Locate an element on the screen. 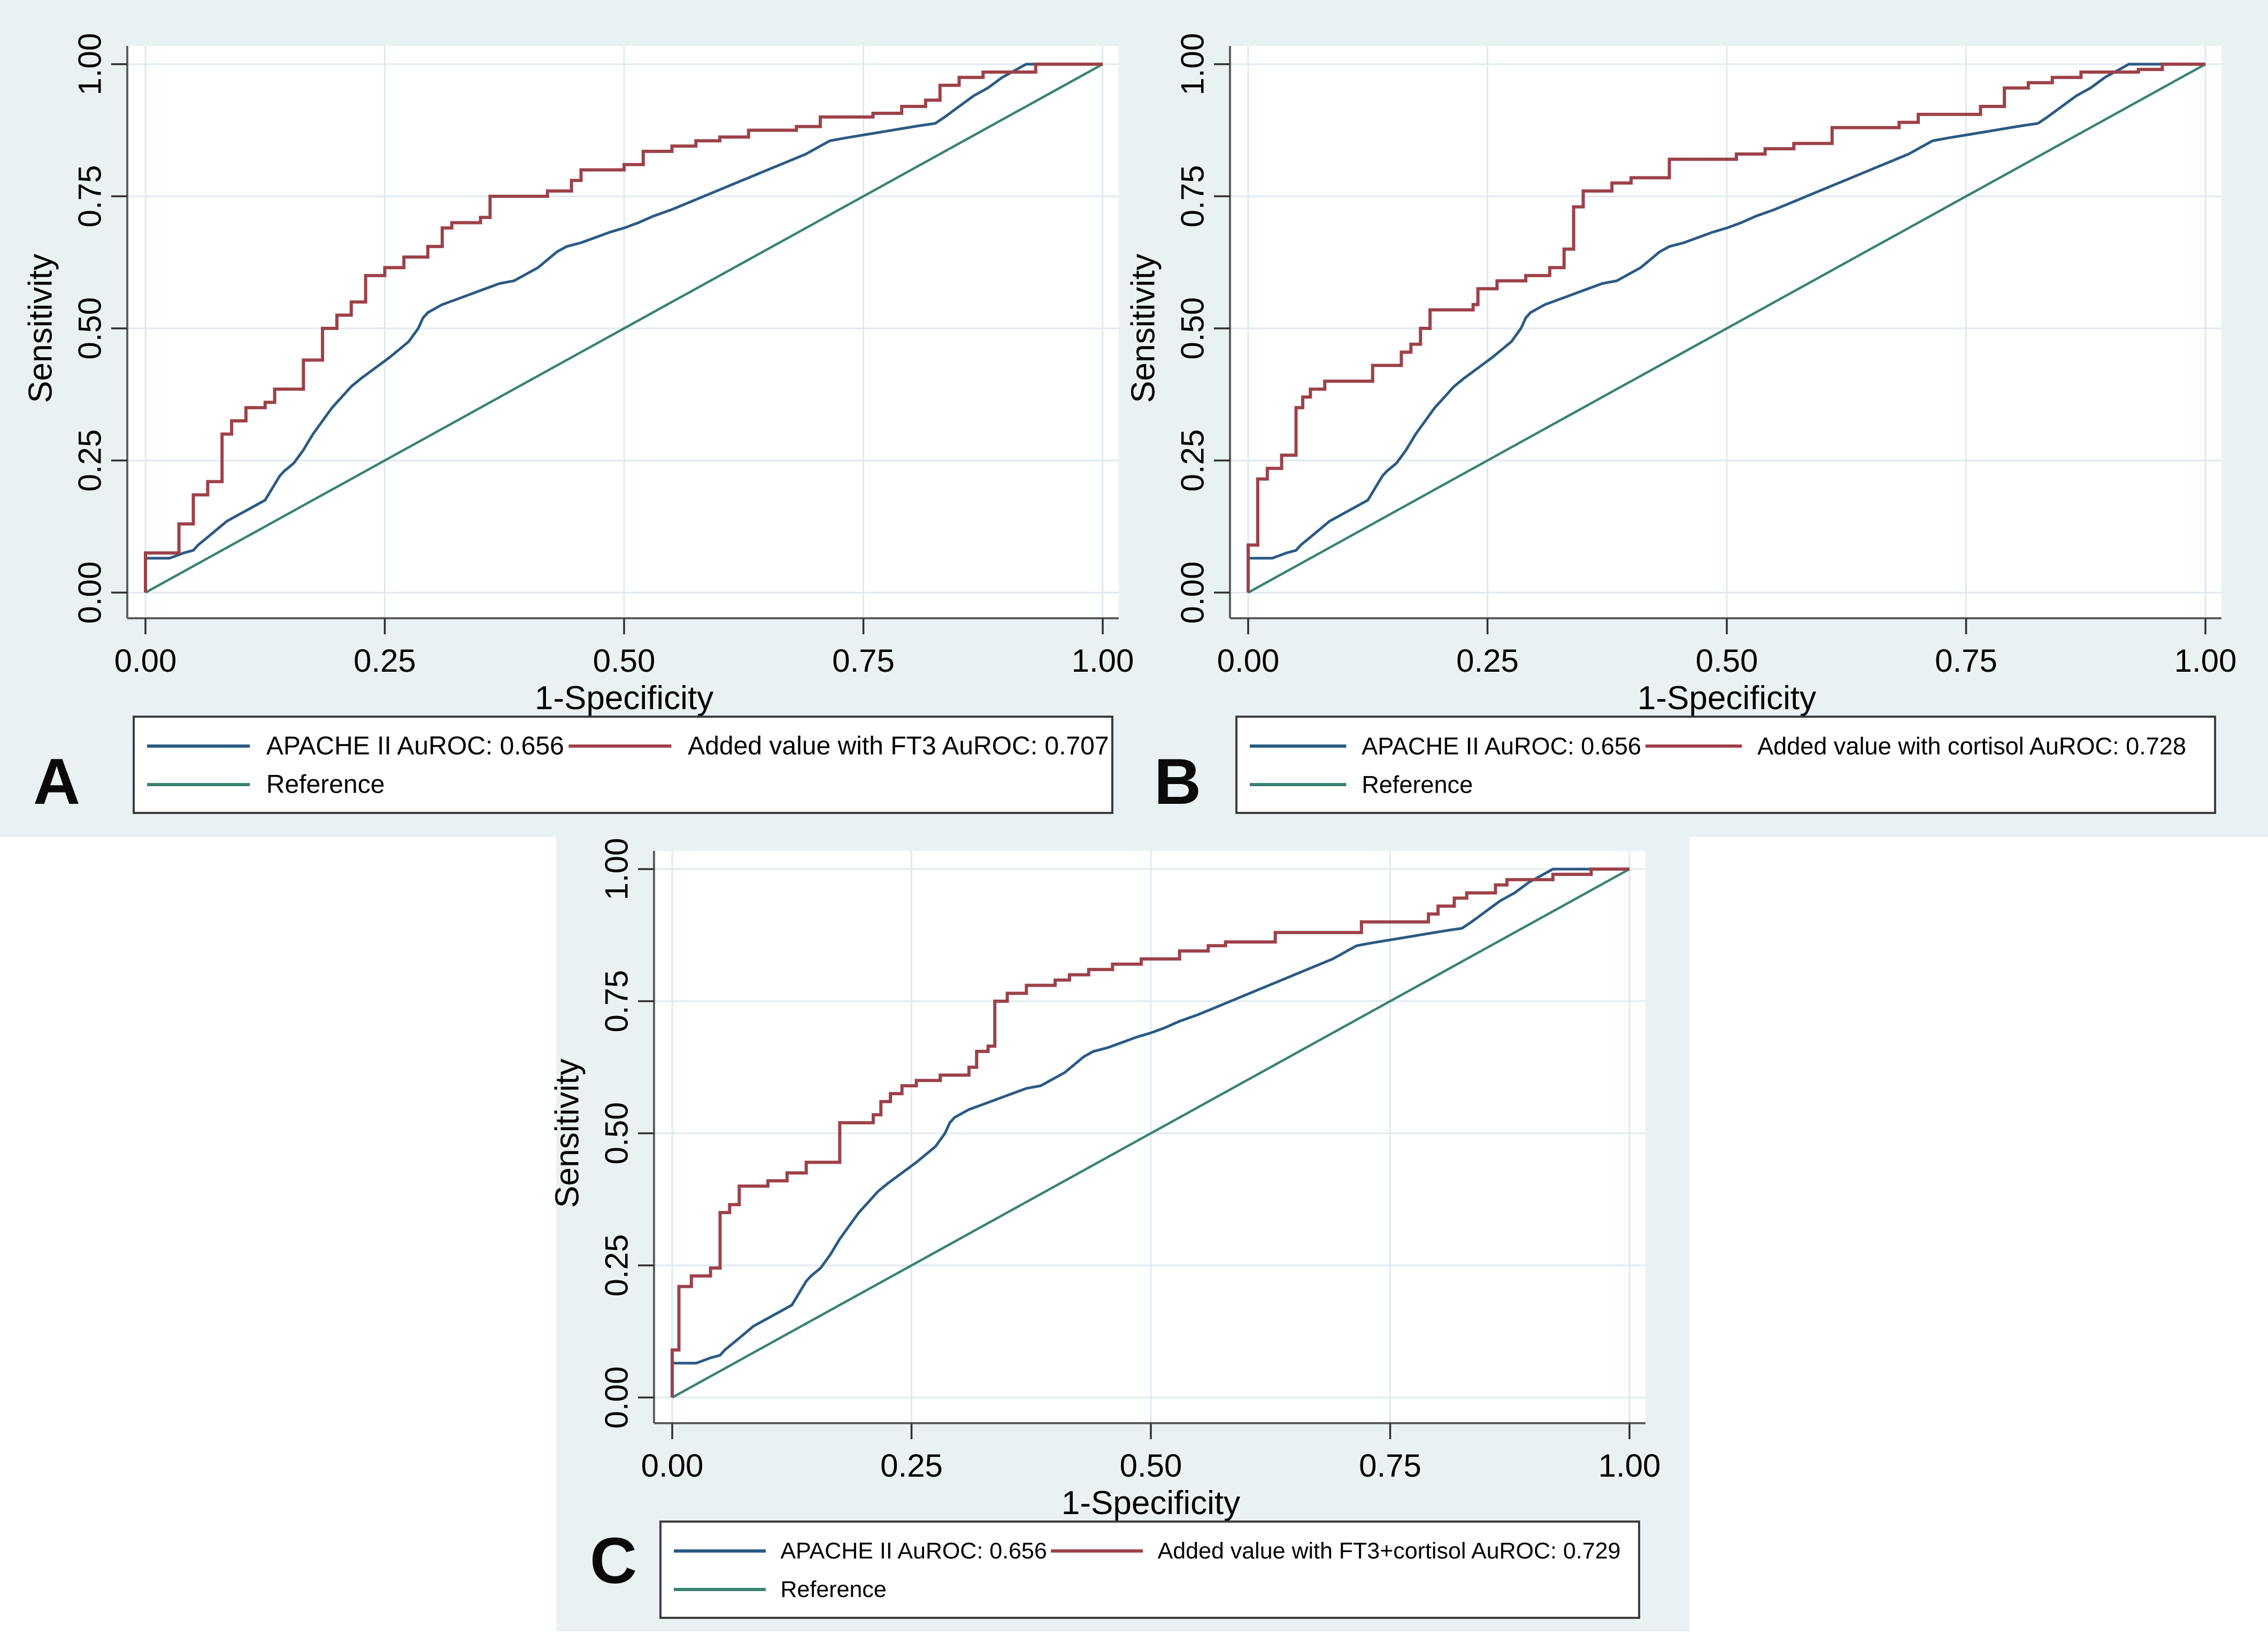  panel-label-a: A is located at coordinates (57, 781).